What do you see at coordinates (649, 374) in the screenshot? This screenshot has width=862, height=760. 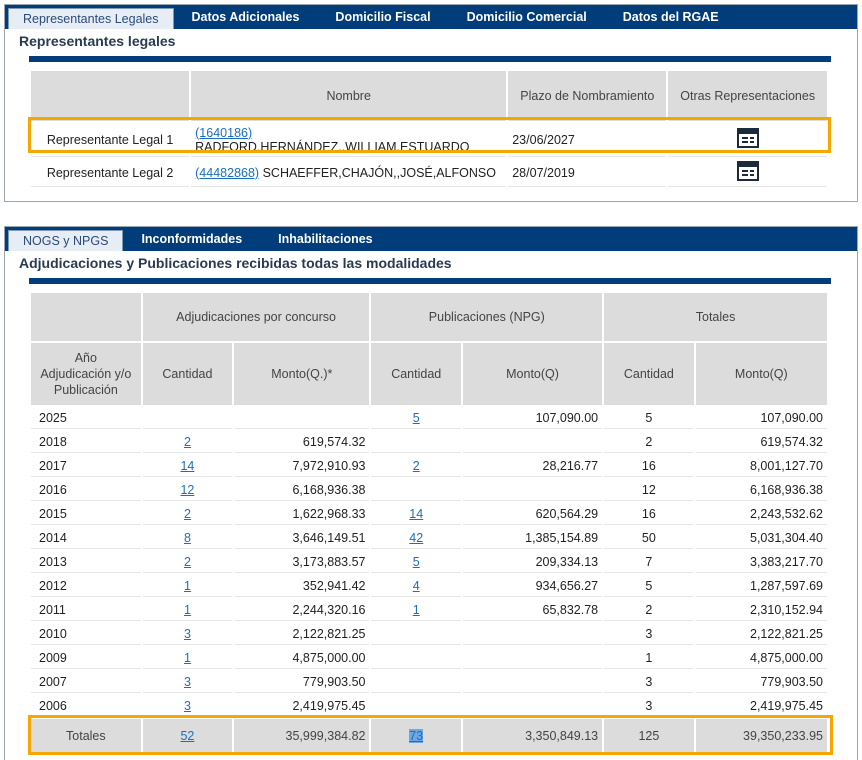 I see `header-tot-cantidad: Cantidad` at bounding box center [649, 374].